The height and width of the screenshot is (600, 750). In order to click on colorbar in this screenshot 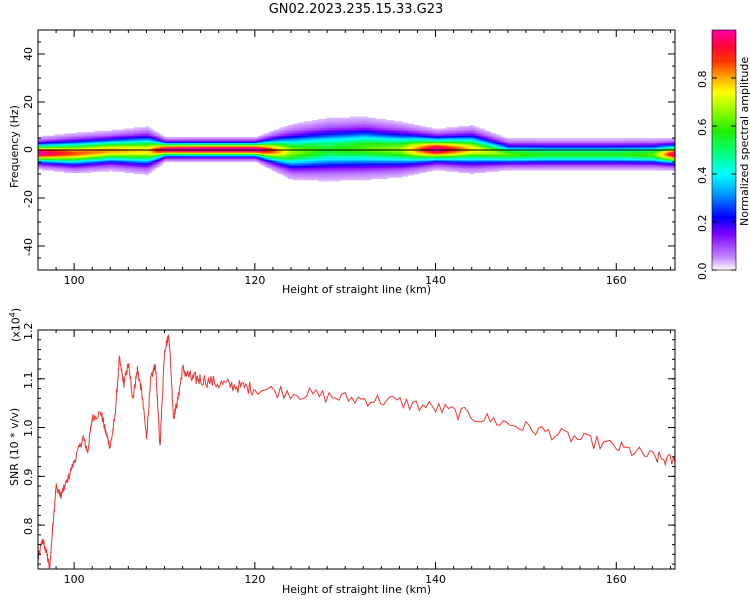, I will do `click(724, 150)`.